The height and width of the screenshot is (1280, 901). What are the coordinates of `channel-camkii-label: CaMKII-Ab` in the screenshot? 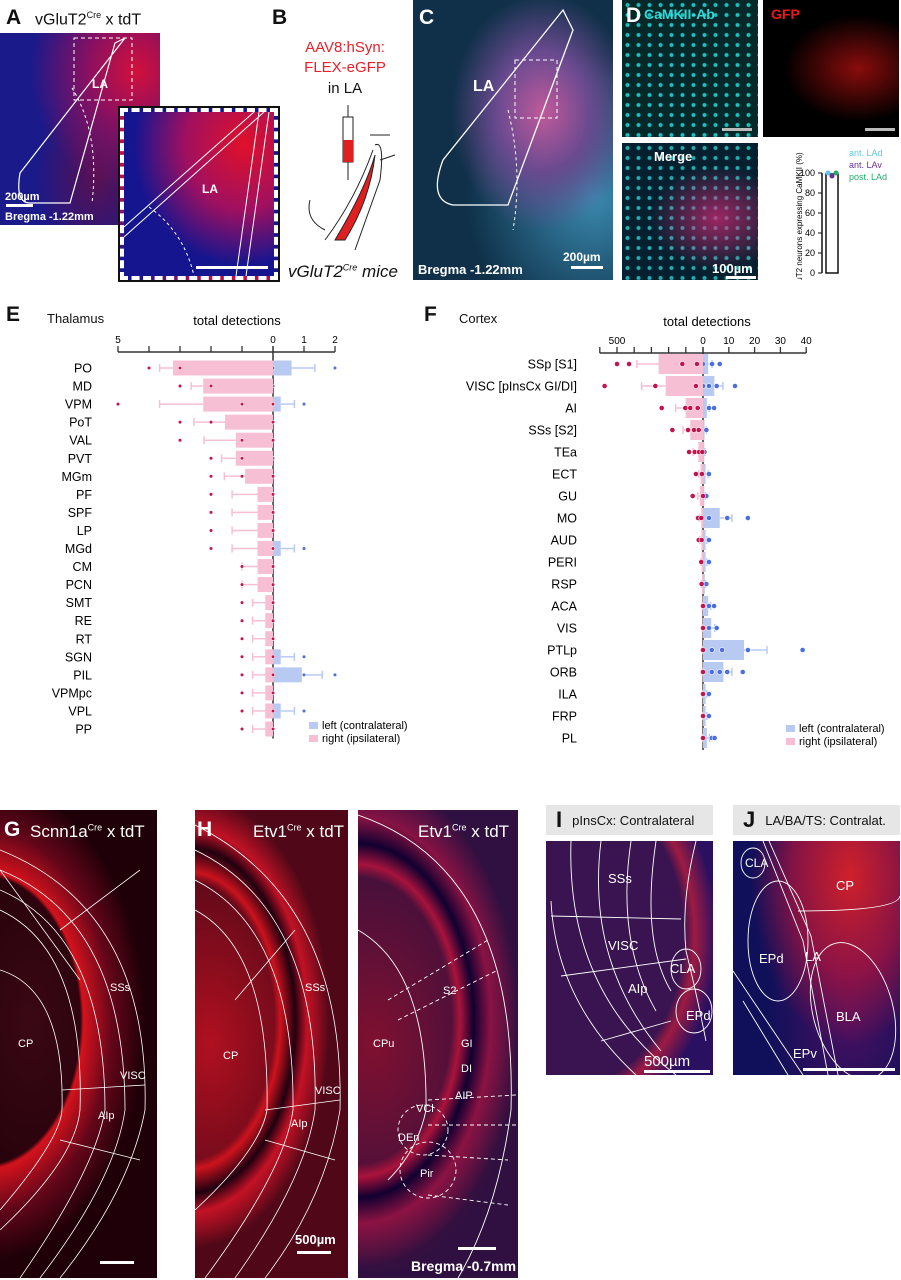 It's located at (679, 14).